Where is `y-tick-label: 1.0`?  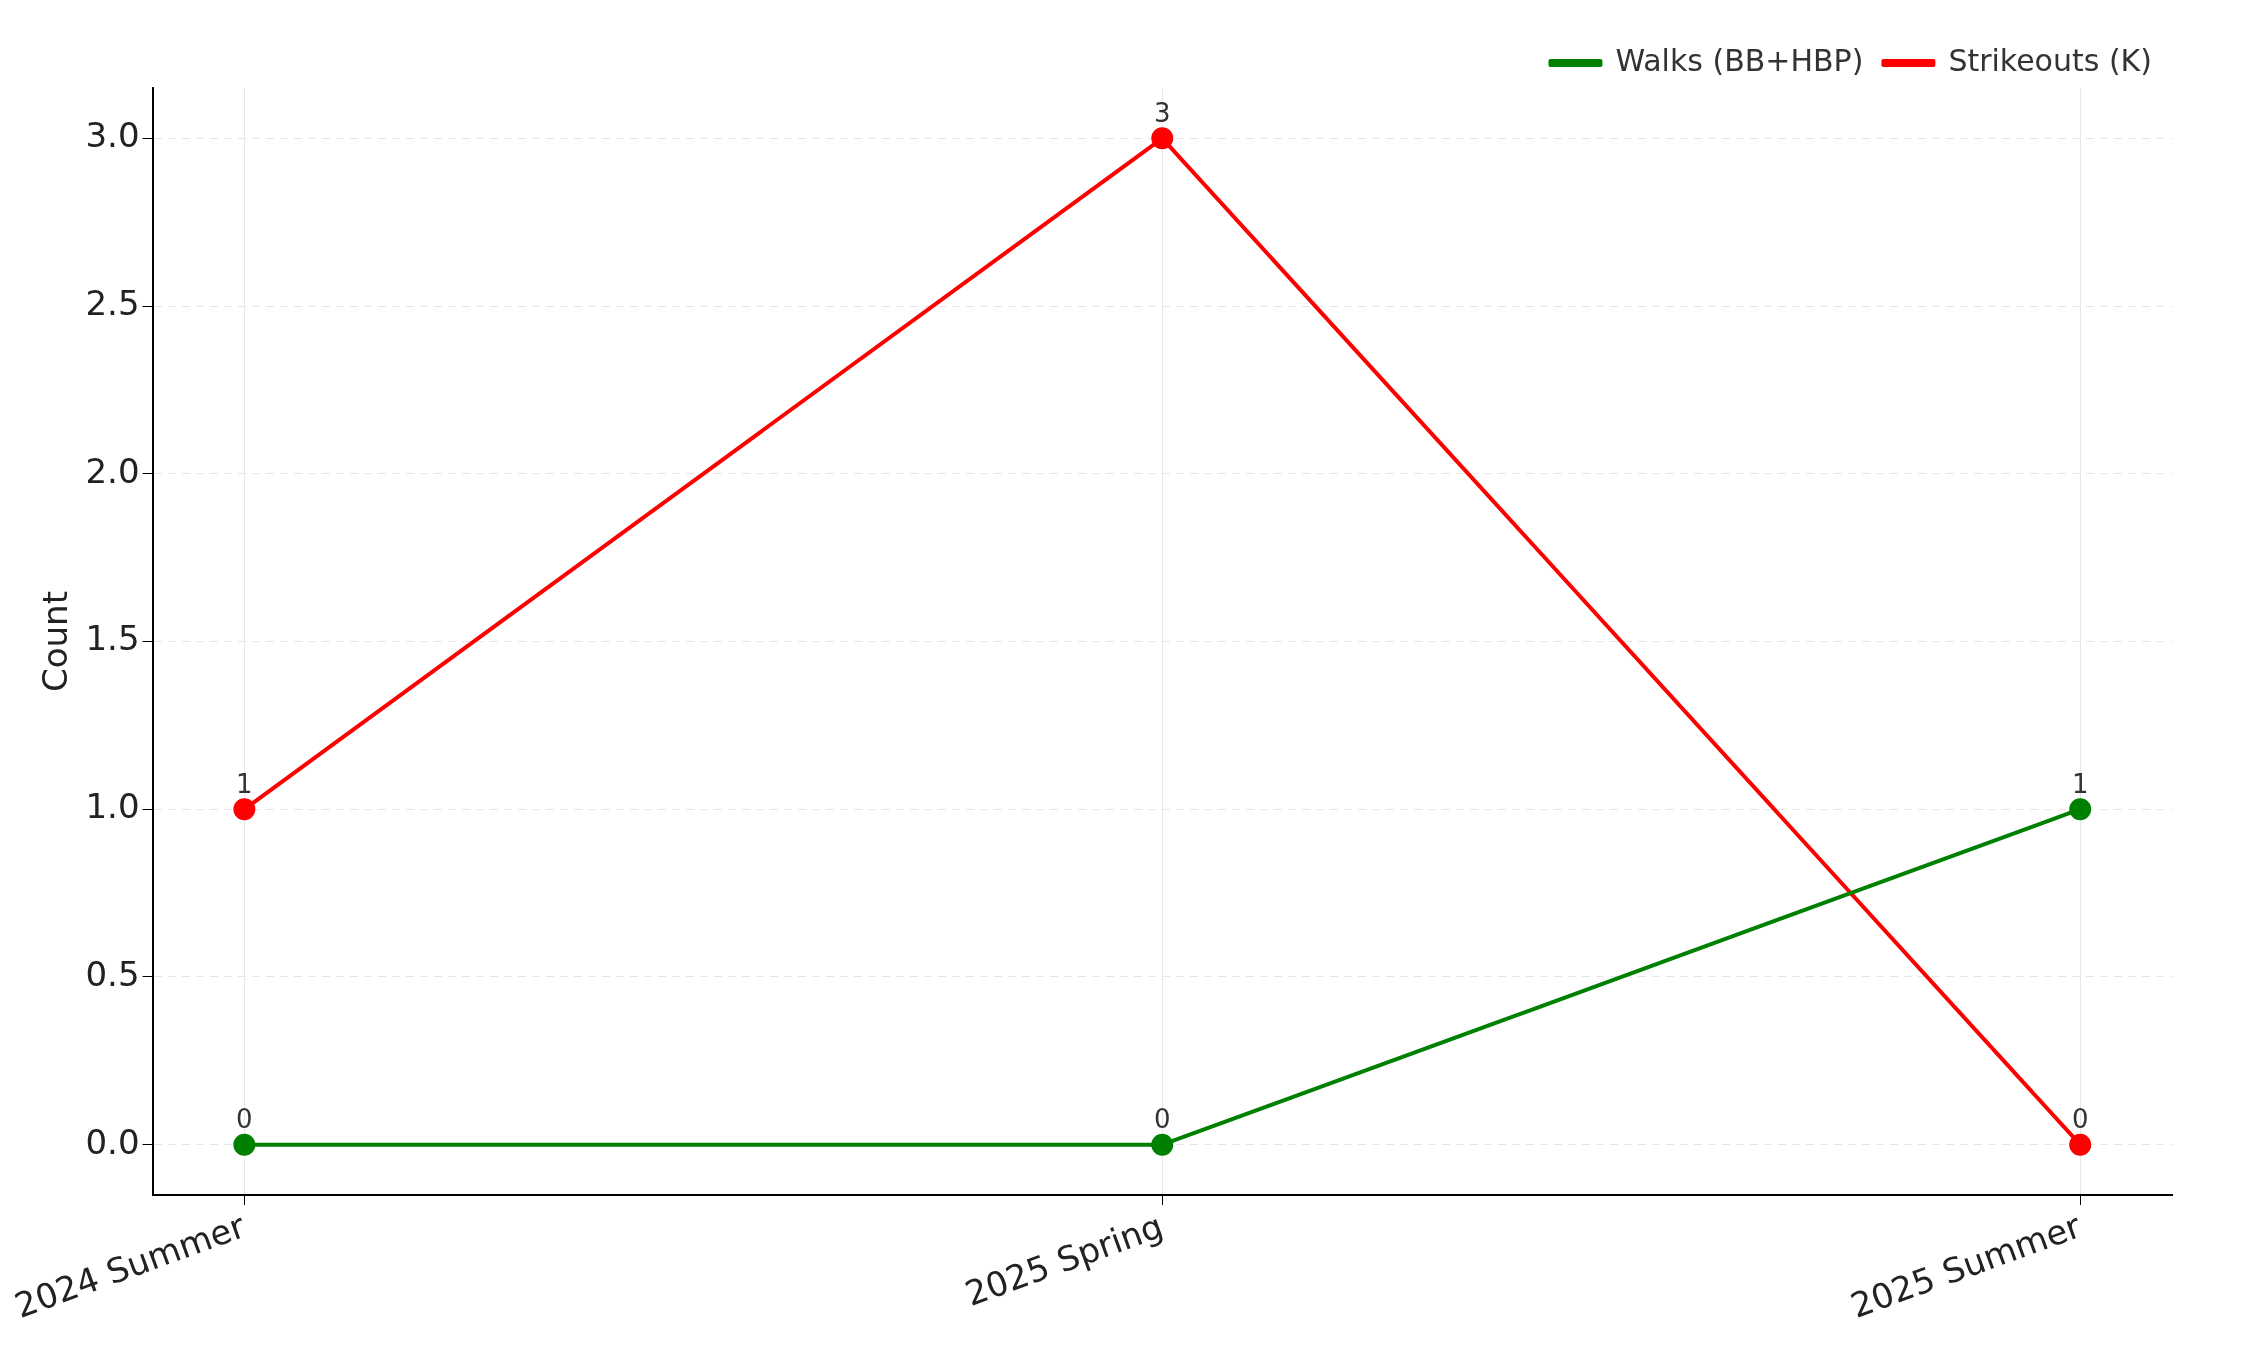 y-tick-label: 1.0 is located at coordinates (112, 806).